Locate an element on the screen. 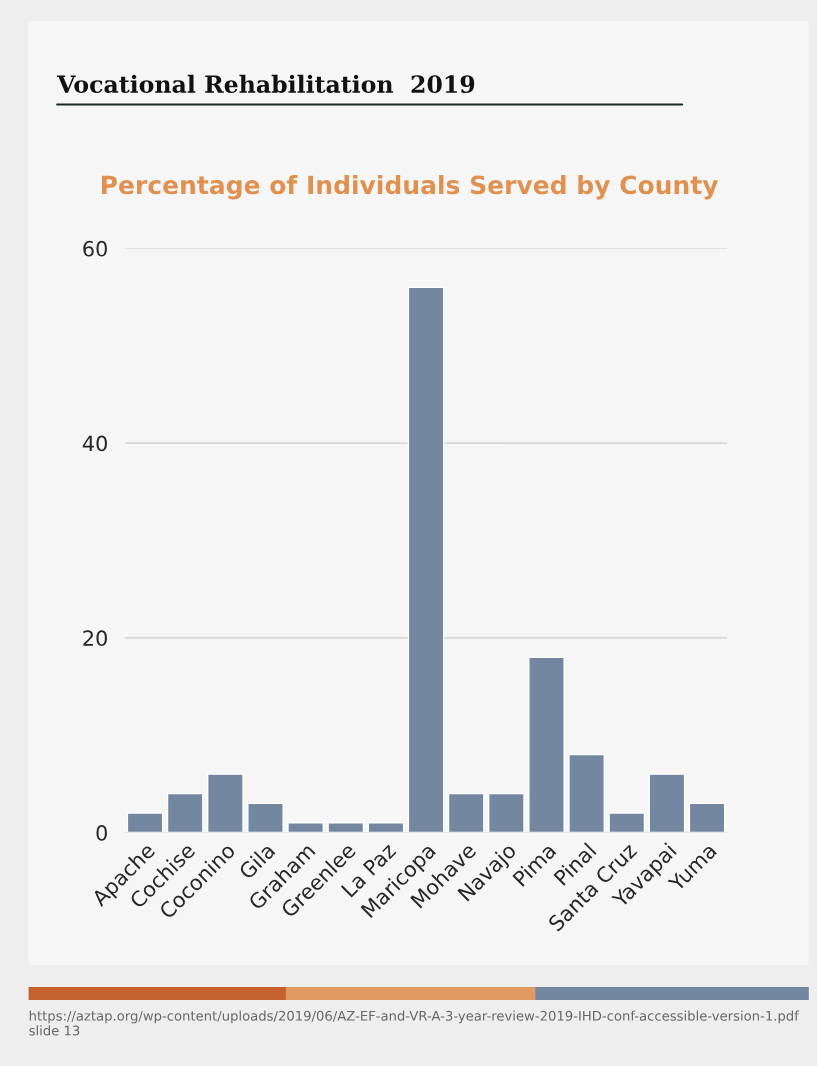  chart-title: Vocational Rehabilitation 2019 is located at coordinates (266, 84).